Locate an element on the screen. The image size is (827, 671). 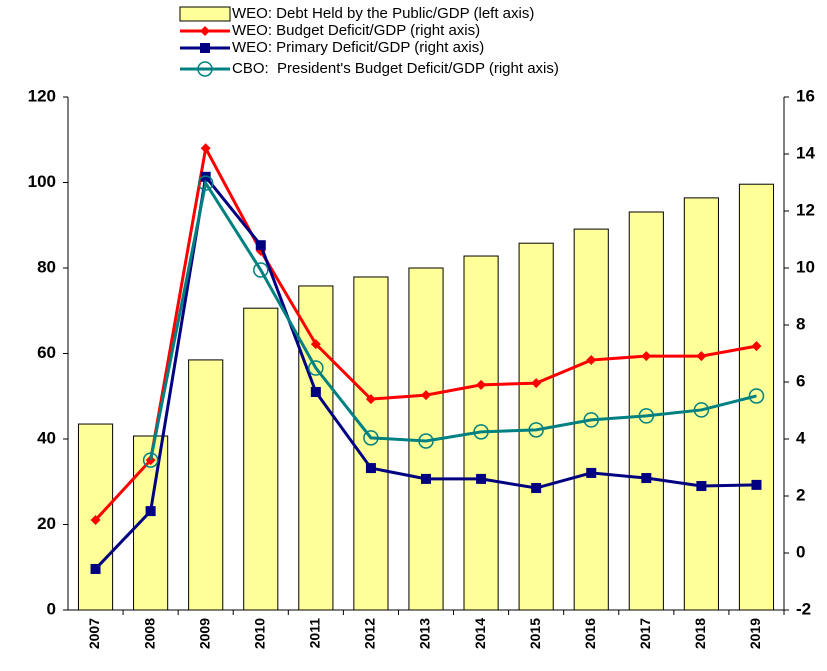
y-tick-label: 100 is located at coordinates (42, 181).